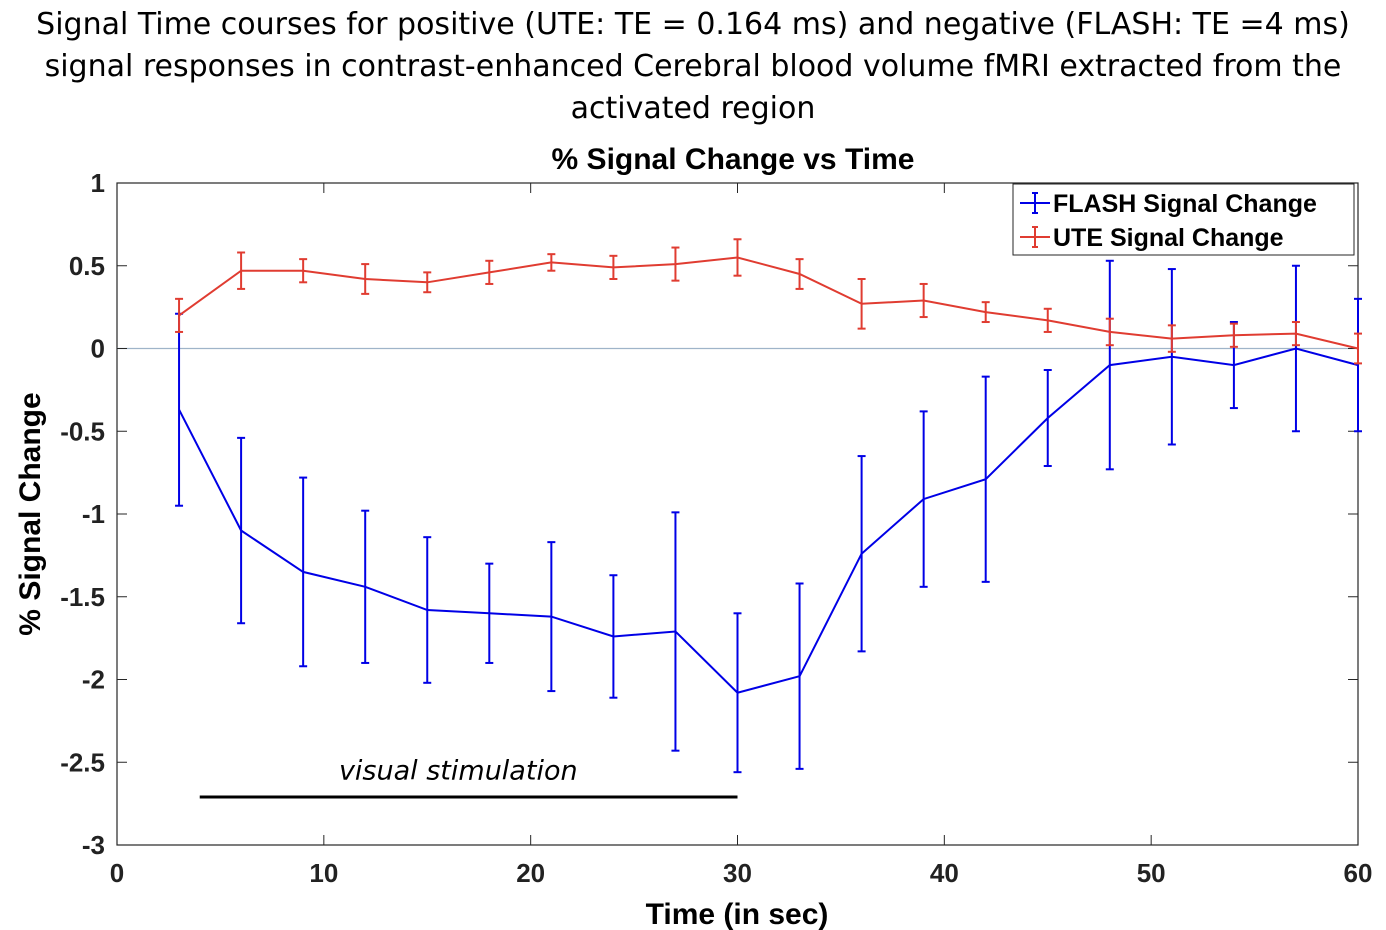  What do you see at coordinates (944, 873) in the screenshot?
I see `x-tick-label: 40` at bounding box center [944, 873].